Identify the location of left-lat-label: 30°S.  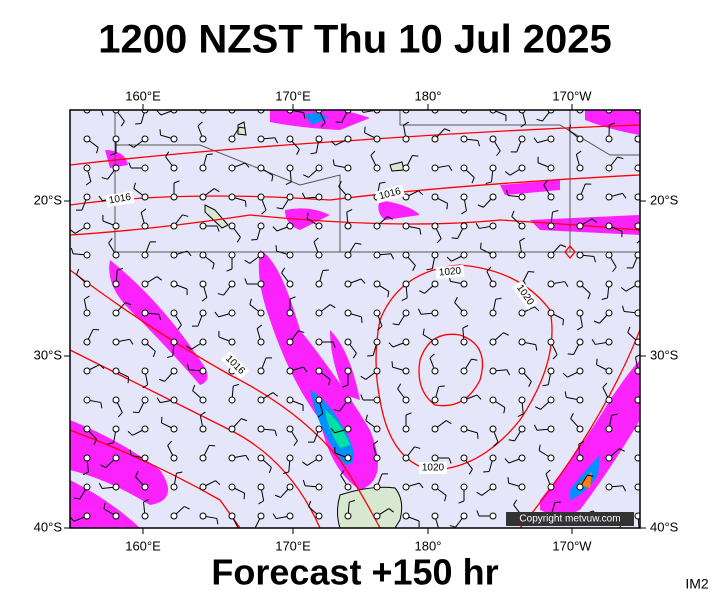
(48, 354).